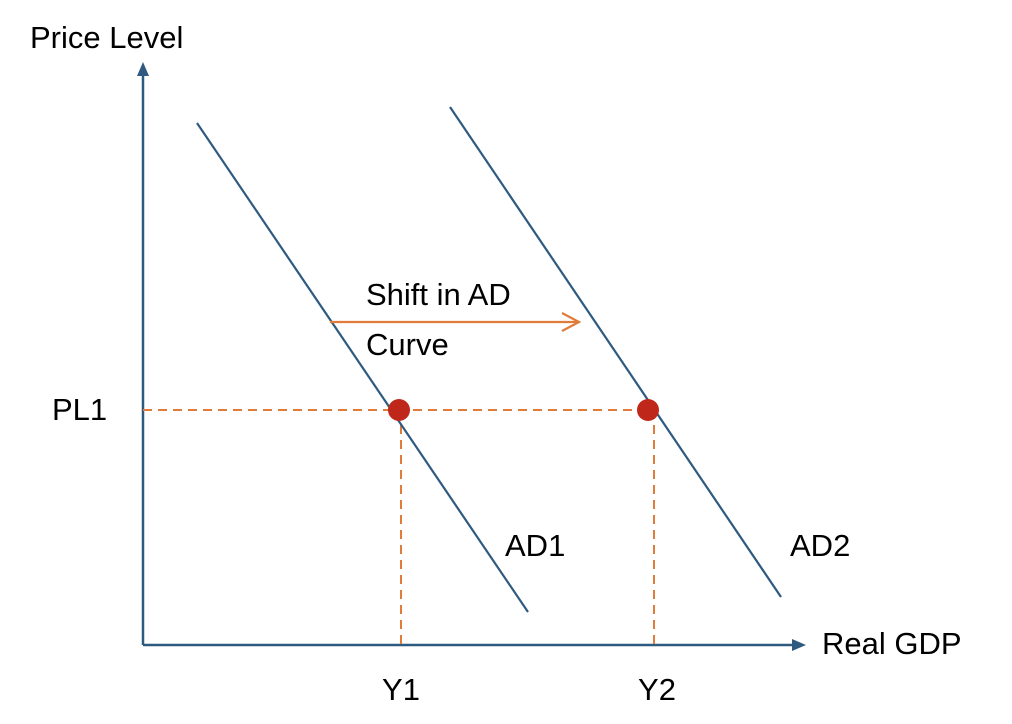 The image size is (1012, 724). What do you see at coordinates (892, 643) in the screenshot?
I see `x-axis-label: Real GDP` at bounding box center [892, 643].